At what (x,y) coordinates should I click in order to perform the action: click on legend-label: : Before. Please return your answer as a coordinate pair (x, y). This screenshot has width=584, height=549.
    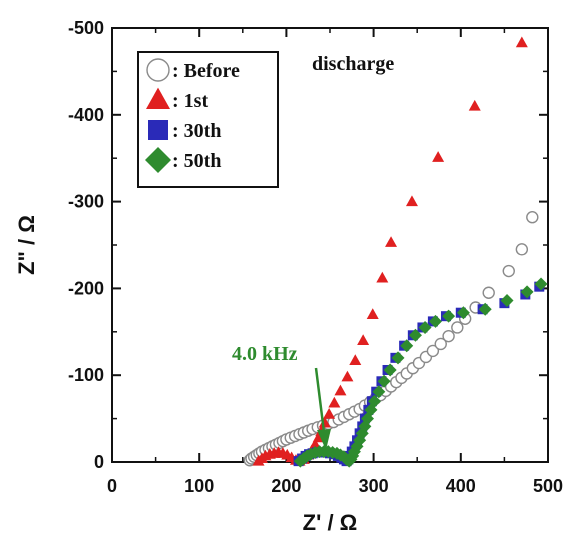
    Looking at the image, I should click on (206, 71).